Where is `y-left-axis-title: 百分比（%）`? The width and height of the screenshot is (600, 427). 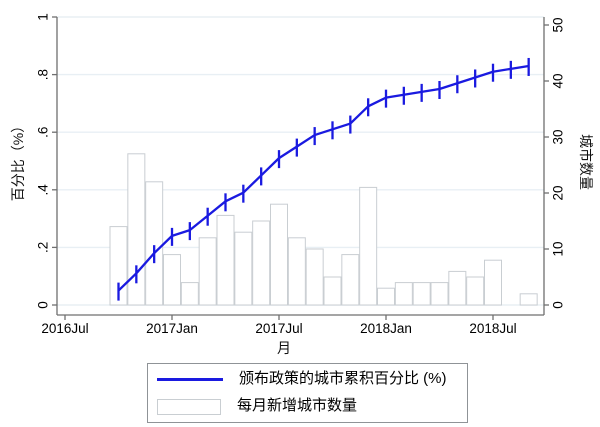
y-left-axis-title: 百分比（%） is located at coordinates (18, 160).